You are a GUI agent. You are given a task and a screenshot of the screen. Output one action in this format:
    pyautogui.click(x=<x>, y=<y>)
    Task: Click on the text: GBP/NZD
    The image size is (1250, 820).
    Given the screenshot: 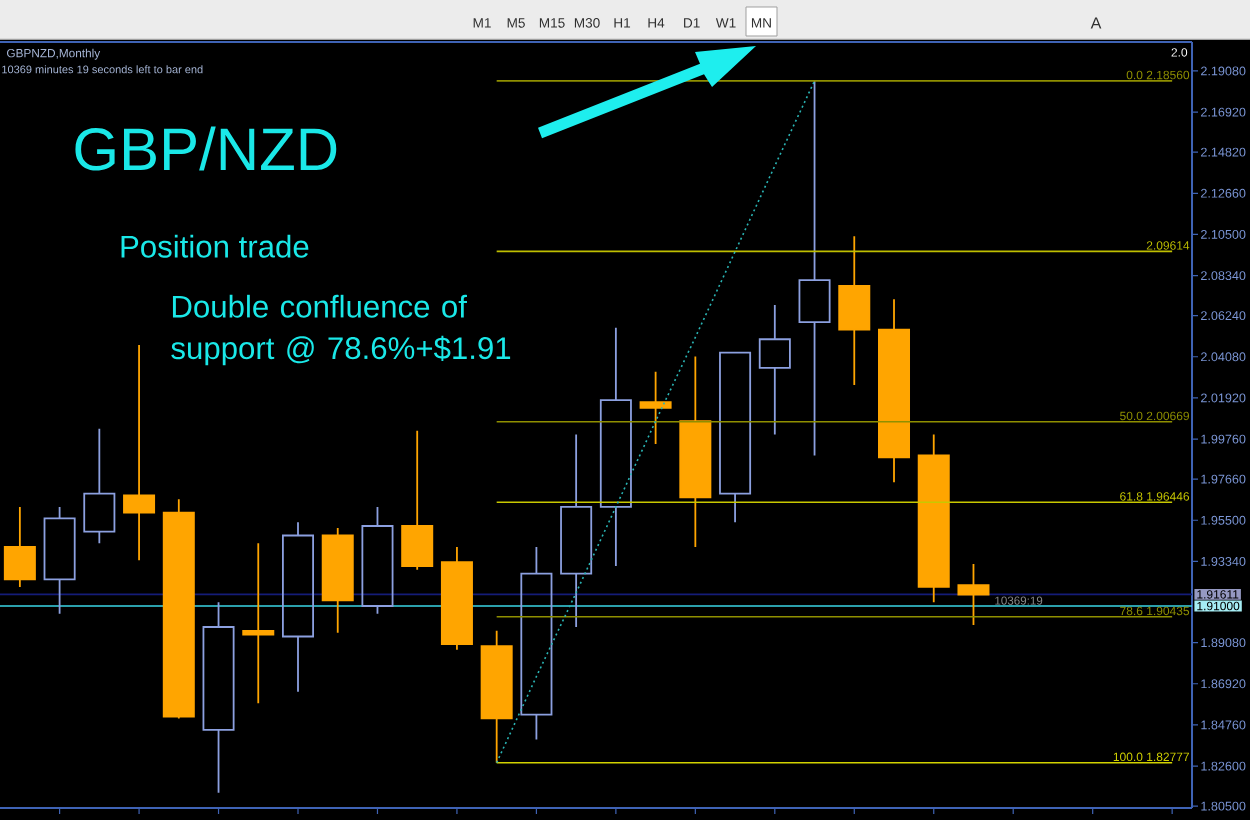 What is the action you would take?
    pyautogui.click(x=206, y=148)
    